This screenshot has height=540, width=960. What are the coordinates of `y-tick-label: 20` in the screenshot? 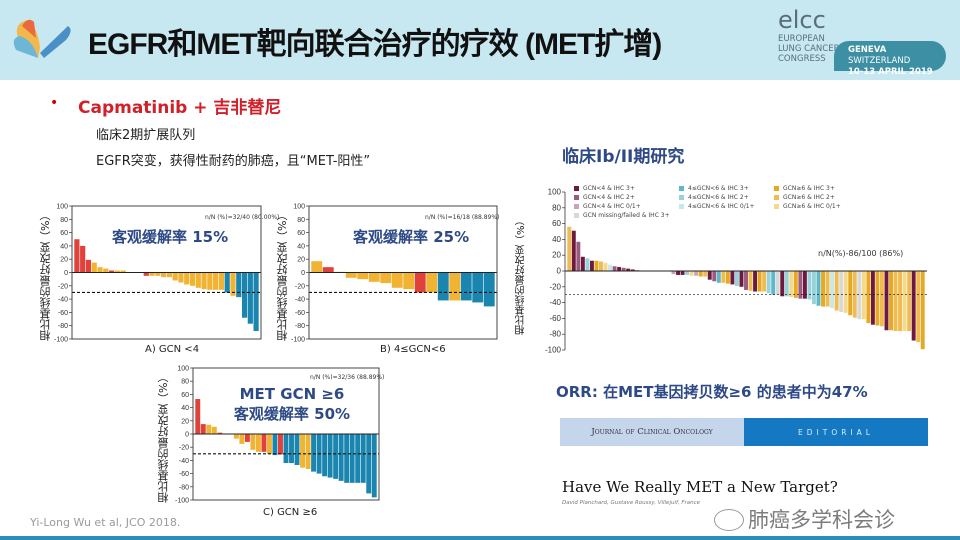 It's located at (556, 255).